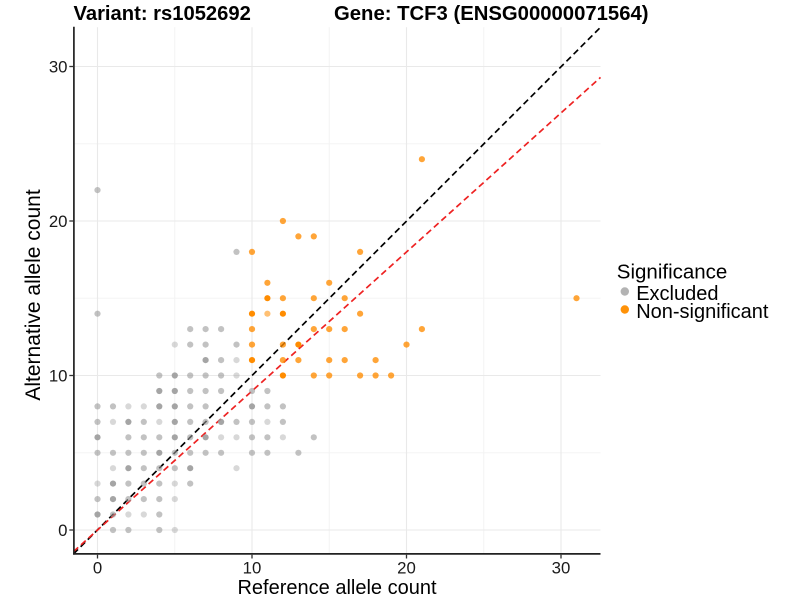 The width and height of the screenshot is (800, 605). Describe the element at coordinates (702, 312) in the screenshot. I see `svg-text: Non-significant` at that location.